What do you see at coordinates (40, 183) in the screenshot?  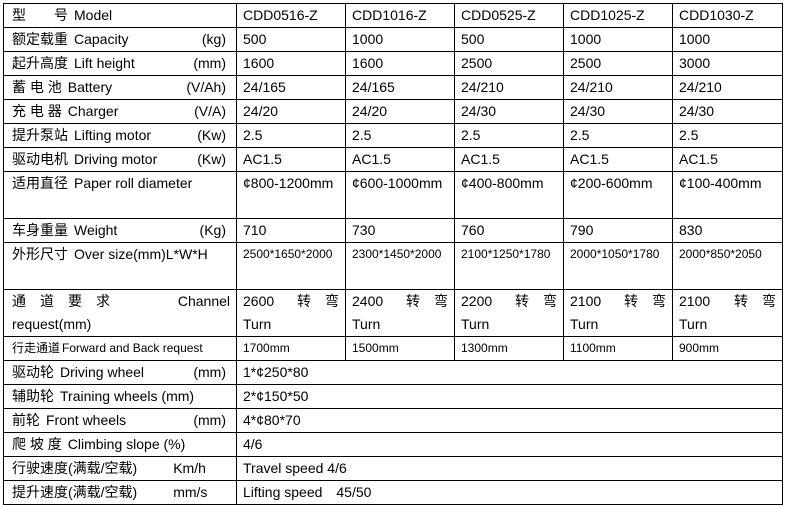 I see `label-cn: 适用直径` at bounding box center [40, 183].